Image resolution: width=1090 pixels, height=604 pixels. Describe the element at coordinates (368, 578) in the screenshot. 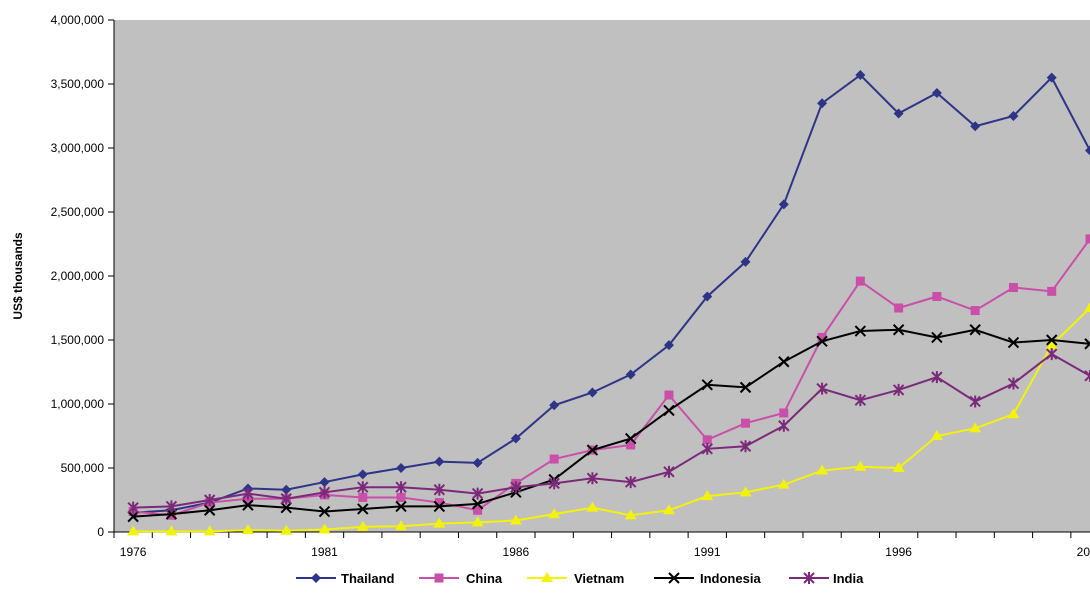

I see `legend-label: Thailand` at that location.